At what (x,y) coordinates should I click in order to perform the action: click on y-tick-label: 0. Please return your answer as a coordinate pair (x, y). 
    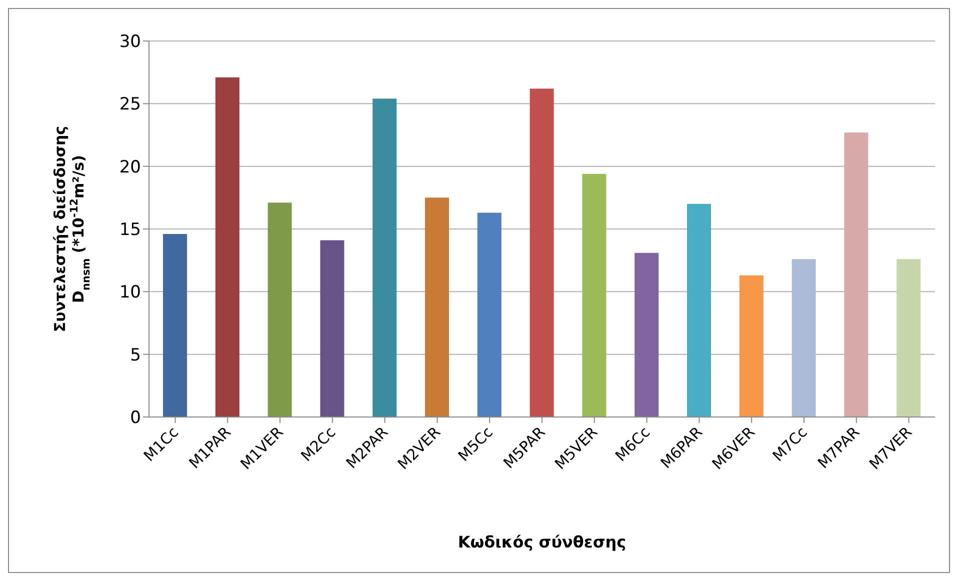
    Looking at the image, I should click on (135, 418).